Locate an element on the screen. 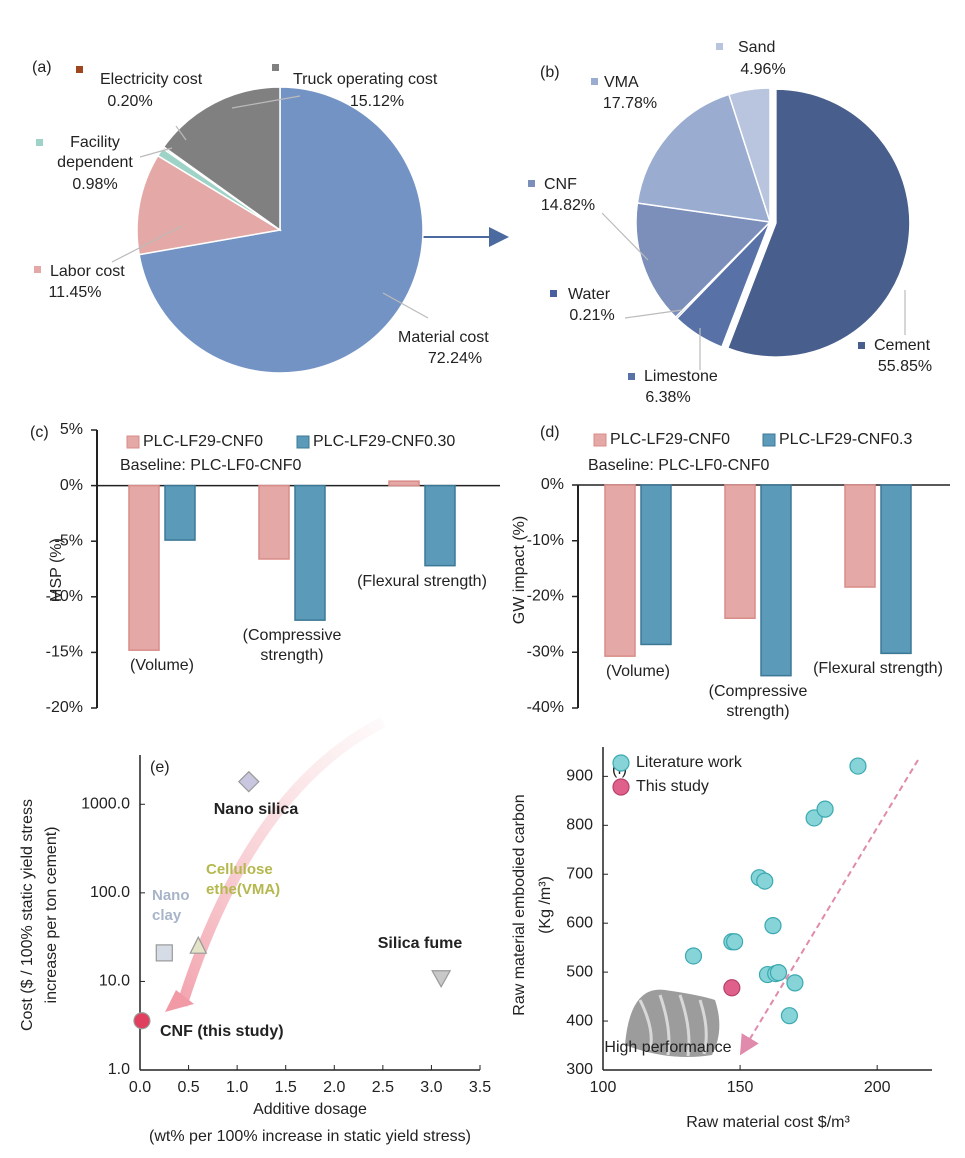 Image resolution: width=965 pixels, height=1158 pixels. trend-arrow-head is located at coordinates (179, 1001).